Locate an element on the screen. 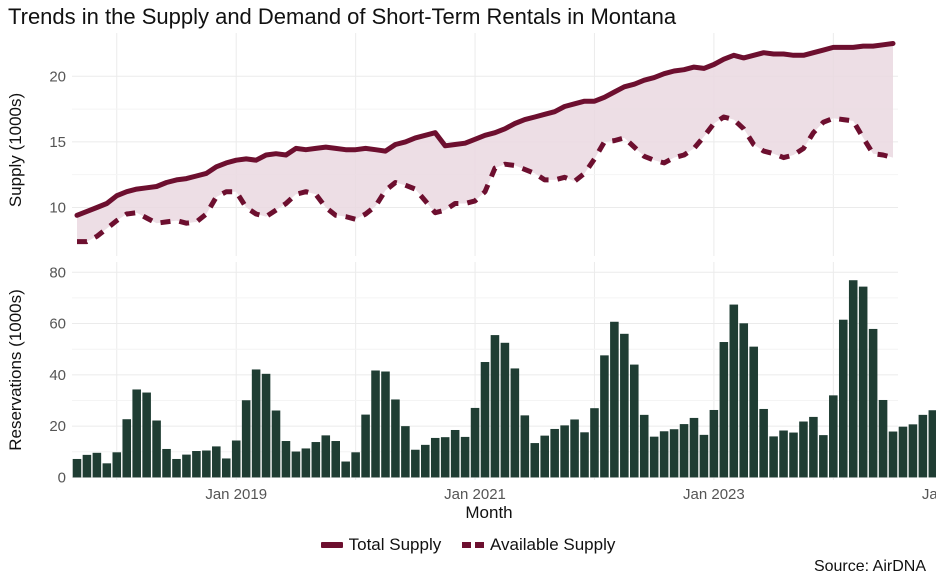 The image size is (936, 585). reservations-y-tick-label: 60 is located at coordinates (57, 324).